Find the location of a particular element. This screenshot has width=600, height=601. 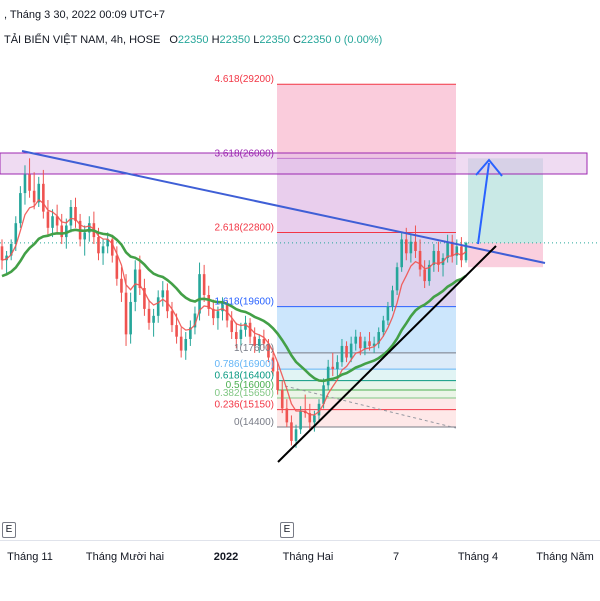

fib-level-label: 0.618(16400) is located at coordinates (245, 376).